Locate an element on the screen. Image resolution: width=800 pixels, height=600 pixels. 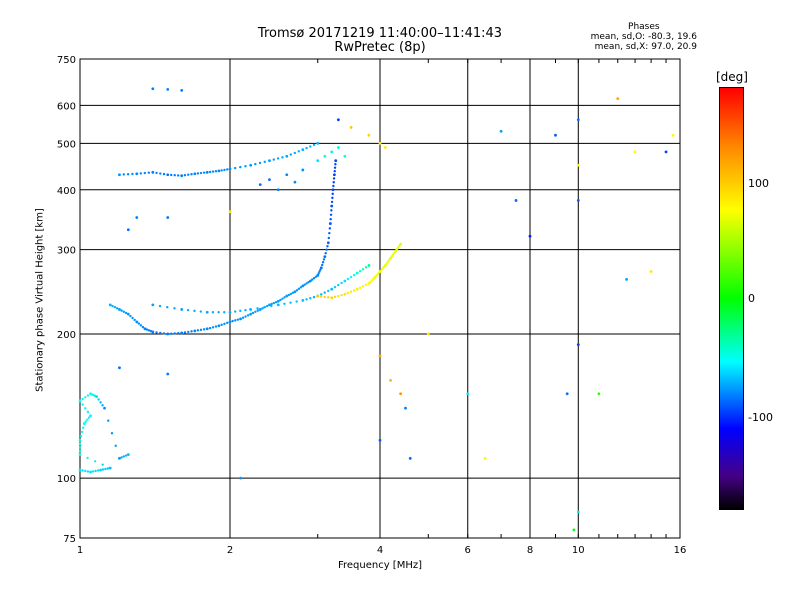
x-tick-label: 2 is located at coordinates (230, 550).